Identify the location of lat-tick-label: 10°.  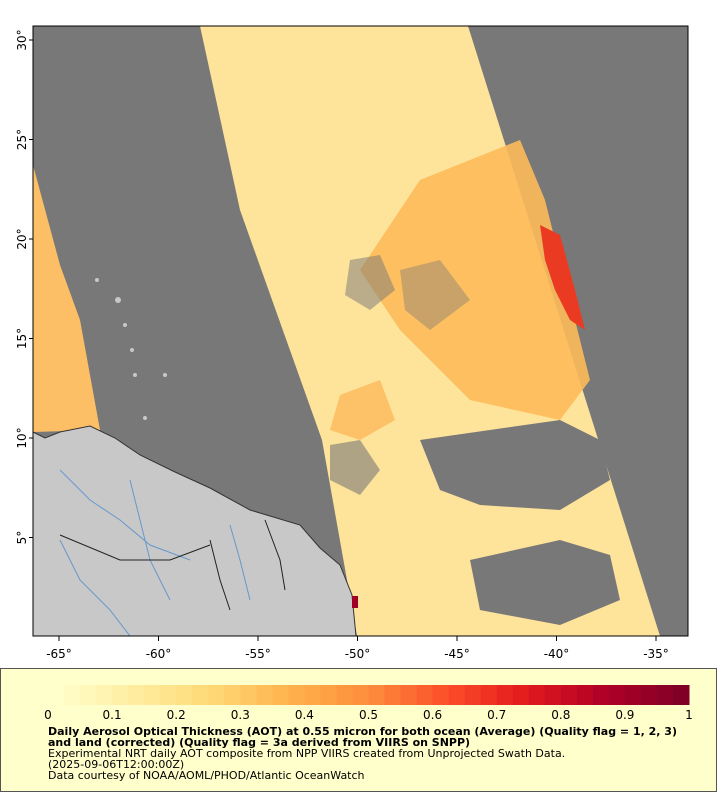
(22, 437).